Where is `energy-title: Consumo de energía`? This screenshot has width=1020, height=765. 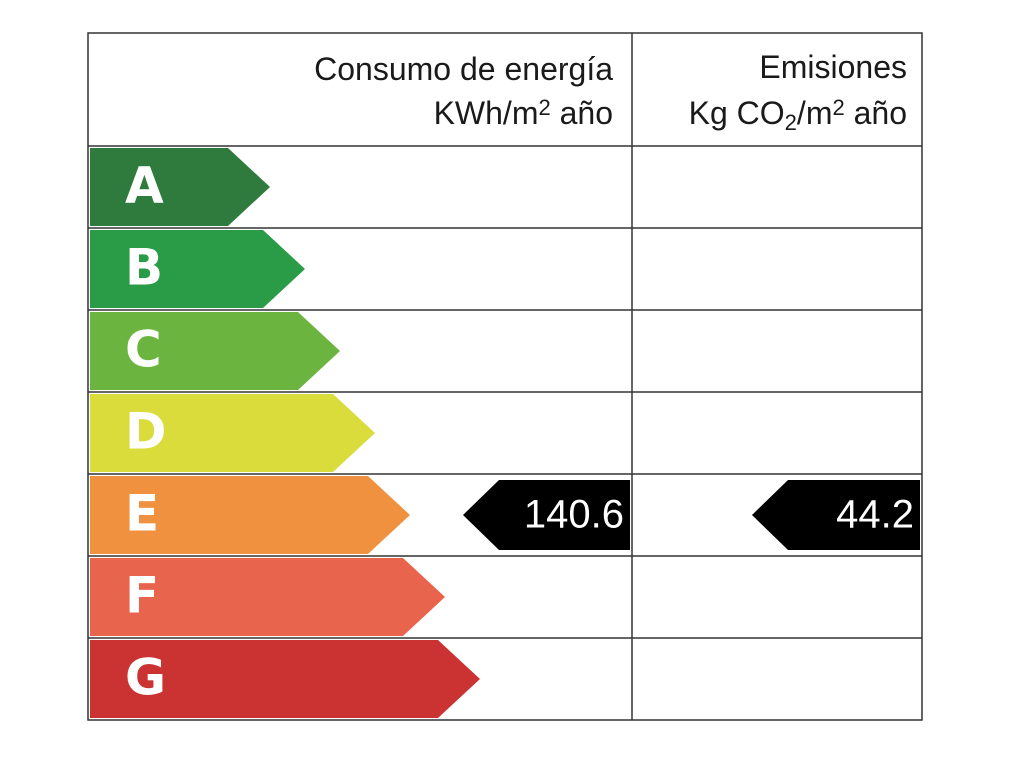
energy-title: Consumo de energía is located at coordinates (463, 69).